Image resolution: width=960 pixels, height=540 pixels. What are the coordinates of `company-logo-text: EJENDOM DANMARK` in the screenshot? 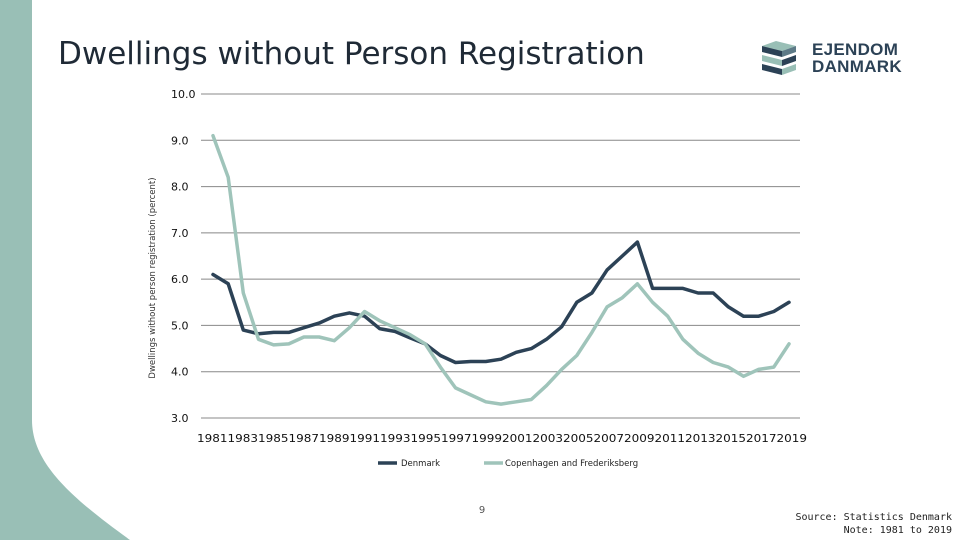 It's located at (867, 58).